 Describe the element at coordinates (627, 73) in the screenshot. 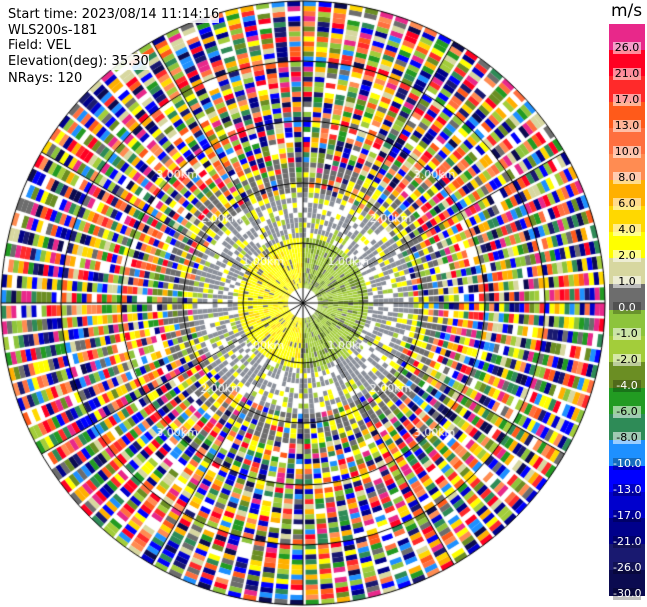

I see `colorbar-tick-label: 21.0` at that location.